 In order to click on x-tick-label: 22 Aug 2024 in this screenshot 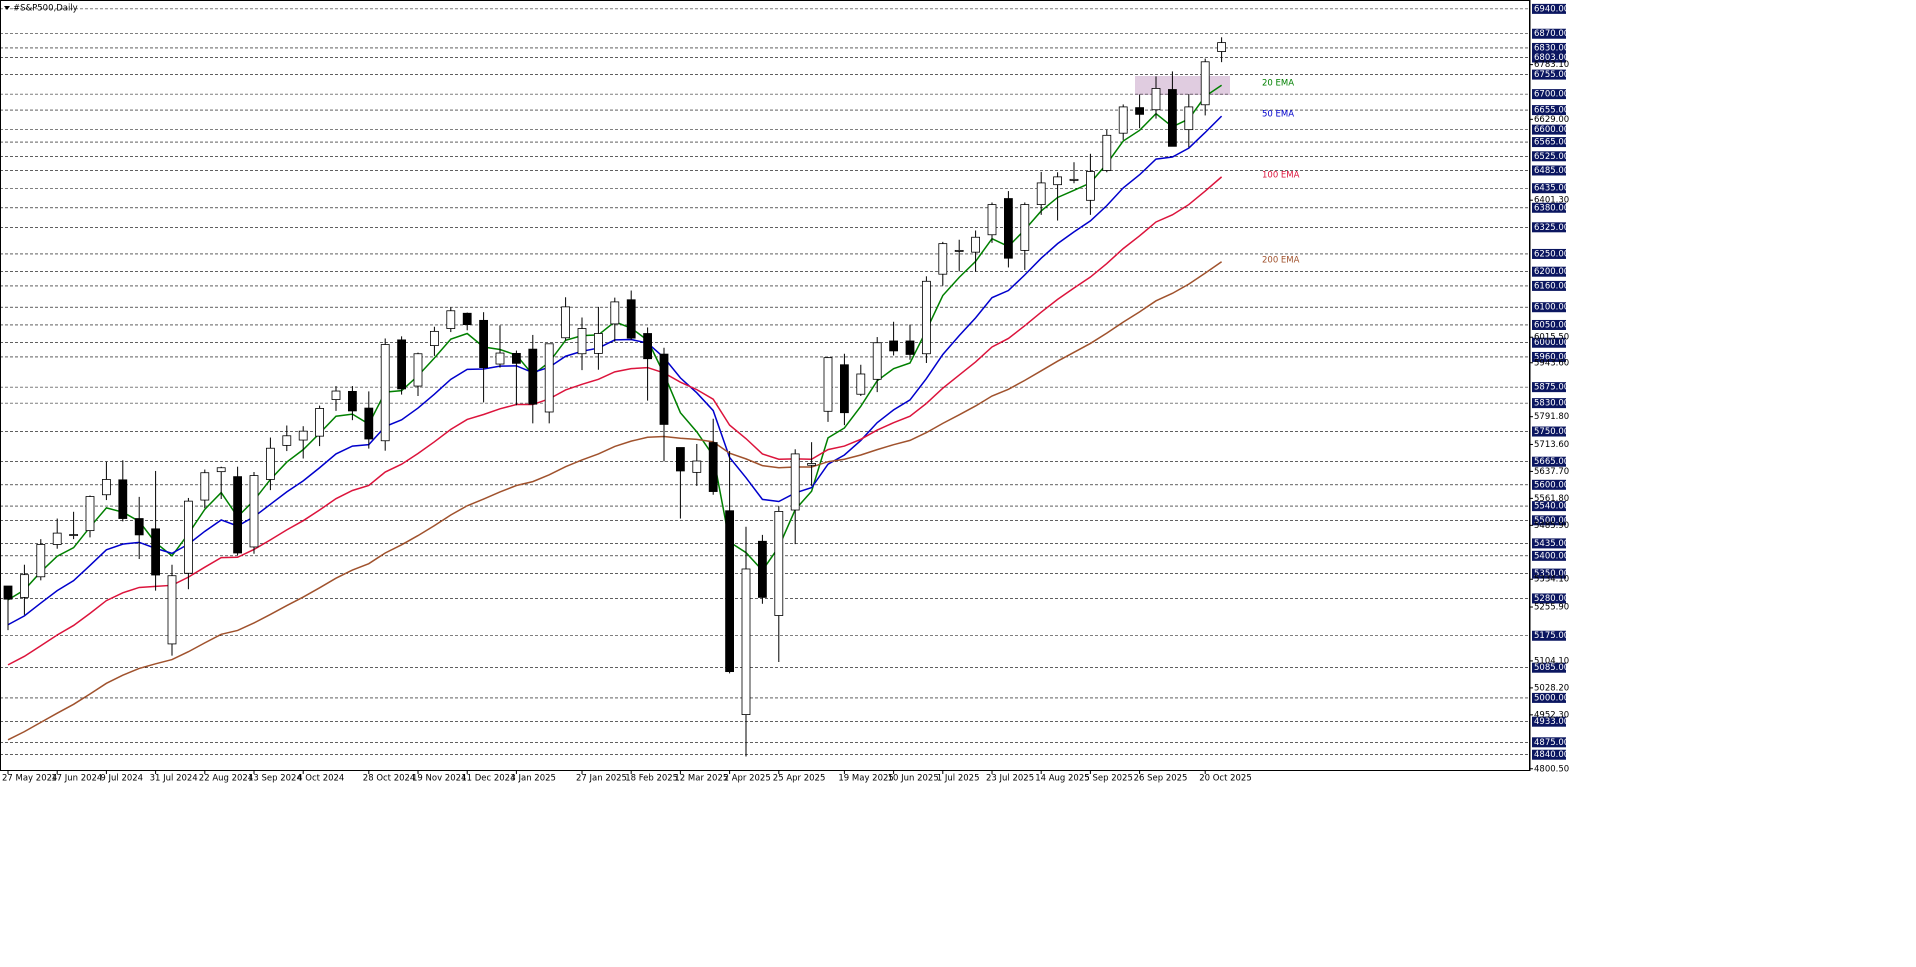, I will do `click(226, 779)`.